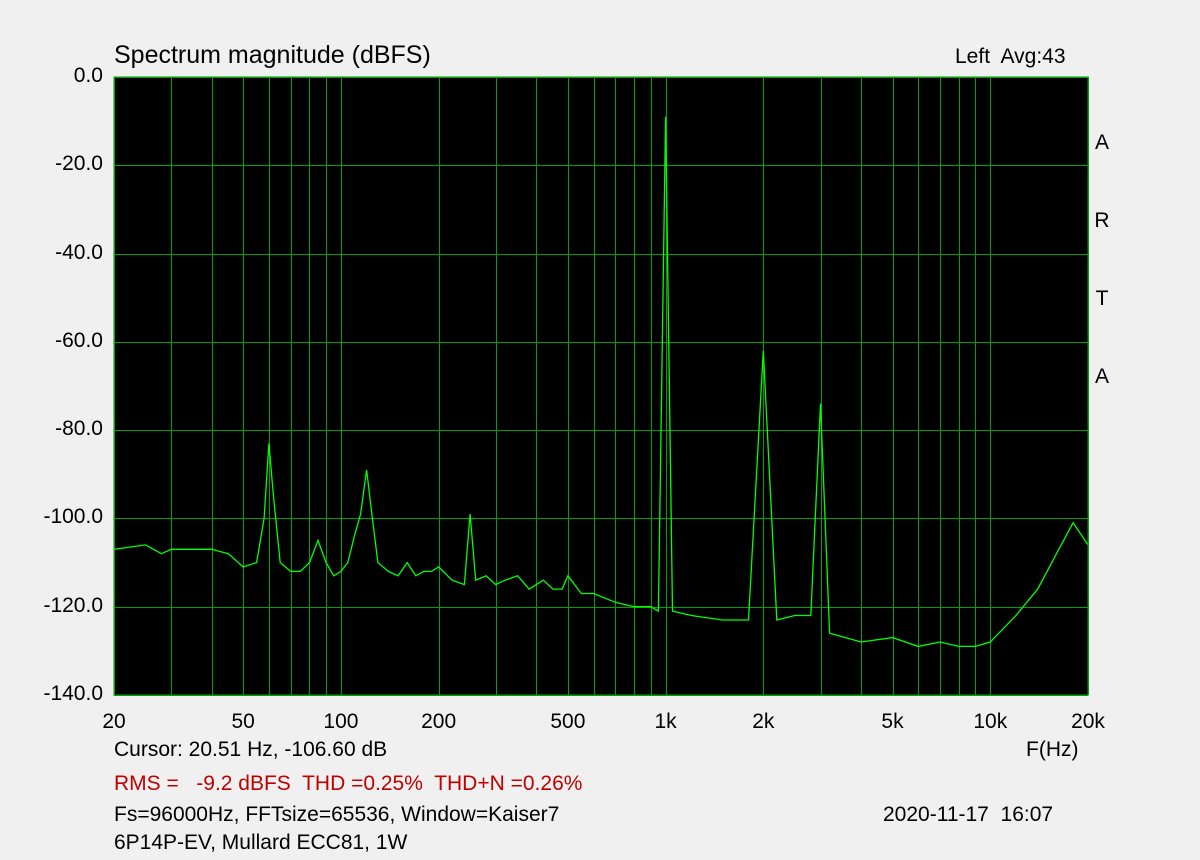 The image size is (1200, 860). I want to click on brand-letter: R, so click(1102, 220).